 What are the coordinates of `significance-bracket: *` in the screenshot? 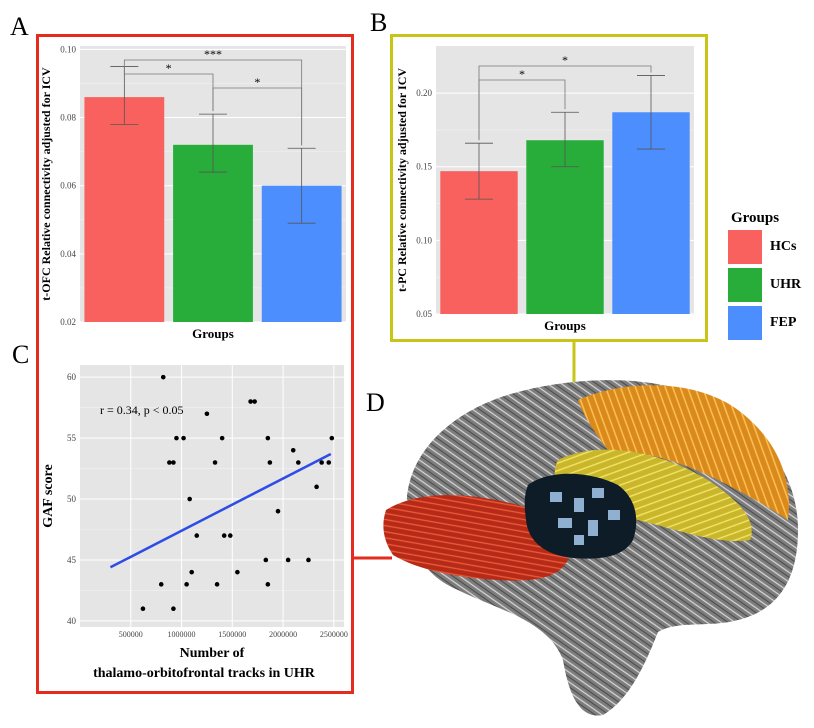 It's located at (565, 97).